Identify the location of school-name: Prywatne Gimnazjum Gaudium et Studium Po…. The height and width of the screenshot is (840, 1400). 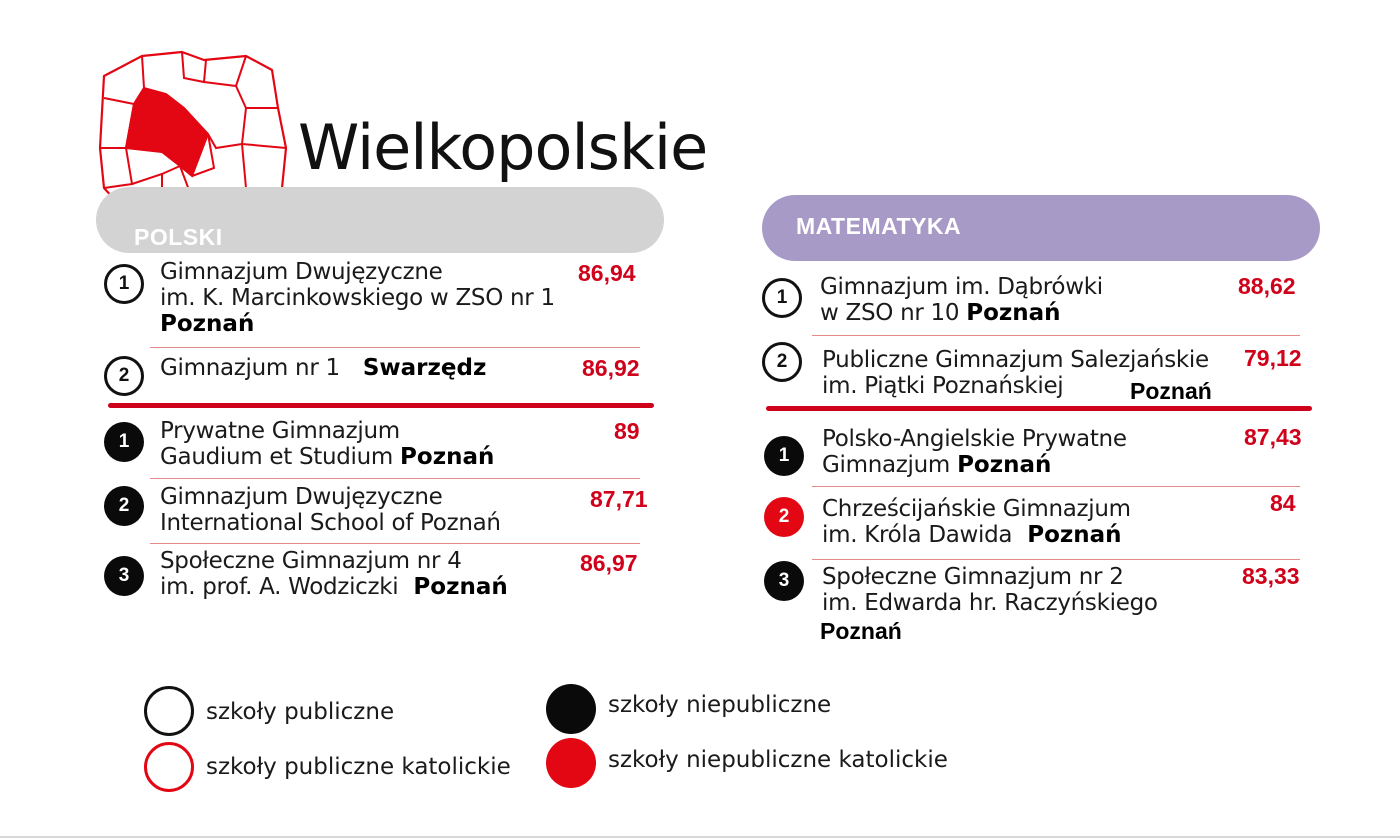
(327, 444).